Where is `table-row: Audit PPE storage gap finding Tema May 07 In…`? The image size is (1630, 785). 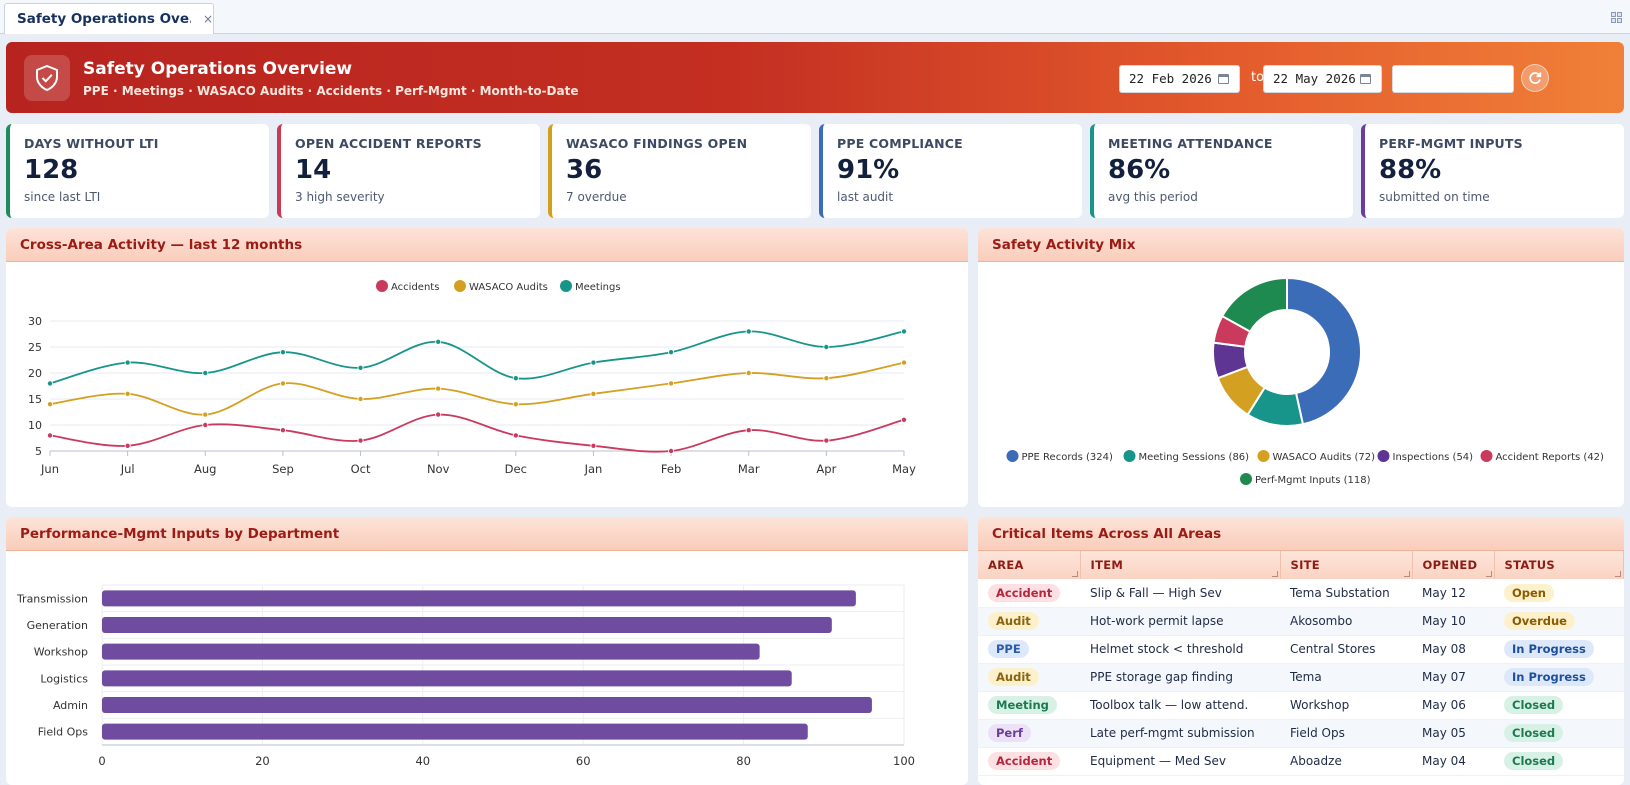
table-row: Audit PPE storage gap finding Tema May 07 In… is located at coordinates (1301, 677).